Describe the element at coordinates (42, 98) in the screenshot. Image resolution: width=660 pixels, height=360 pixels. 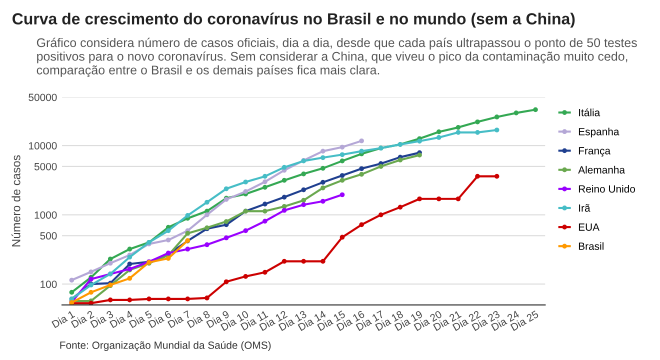
I see `y-tick-label: 50000` at that location.